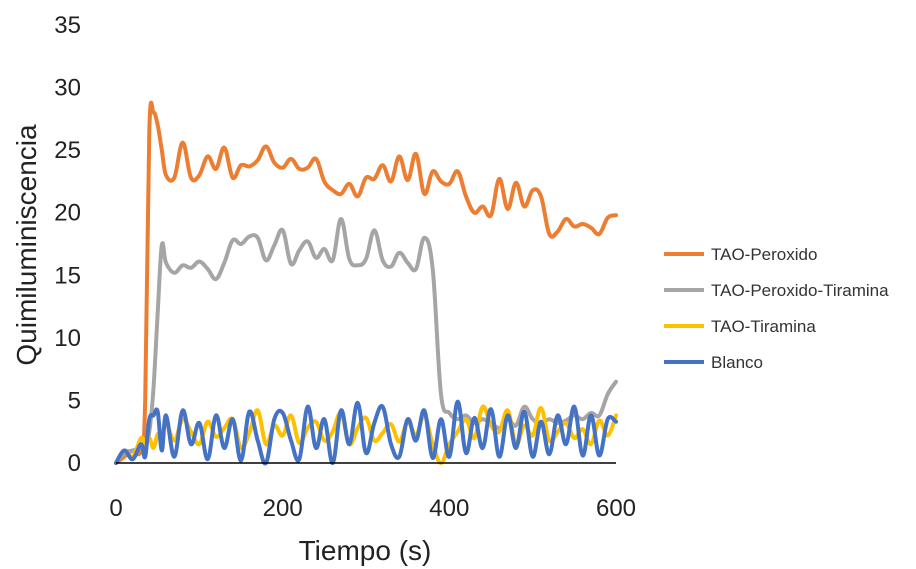  What do you see at coordinates (67, 244) in the screenshot?
I see `y-axis-ticks: 0 5 10 15 20 25 30 35` at bounding box center [67, 244].